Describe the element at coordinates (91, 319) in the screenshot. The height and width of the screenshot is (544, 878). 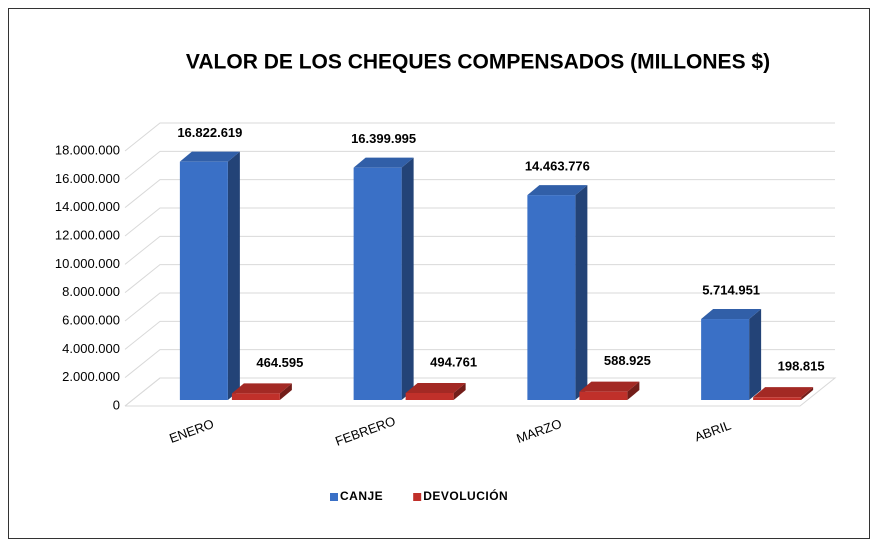
I see `y-tick-label: 6.000.000` at that location.